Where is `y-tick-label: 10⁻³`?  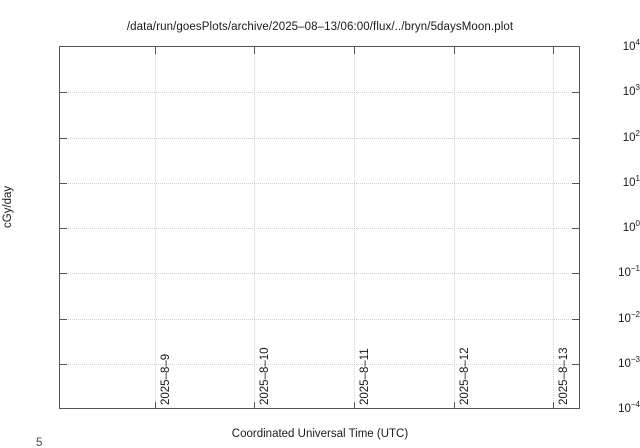 y-tick-label: 10⁻³ is located at coordinates (629, 362).